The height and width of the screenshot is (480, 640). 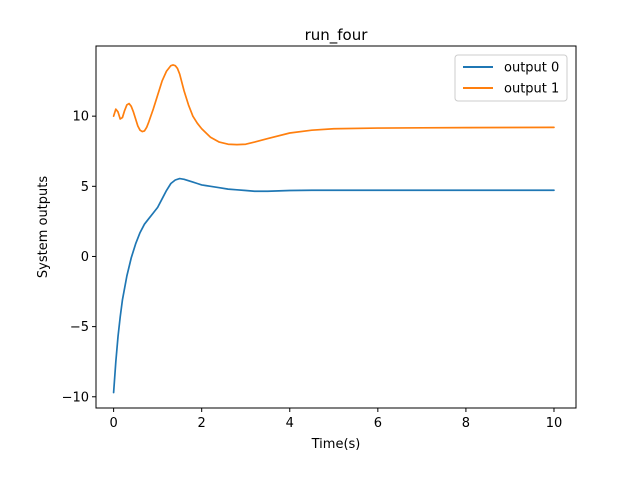 What do you see at coordinates (511, 78) in the screenshot?
I see `legend: output 0 output 1` at bounding box center [511, 78].